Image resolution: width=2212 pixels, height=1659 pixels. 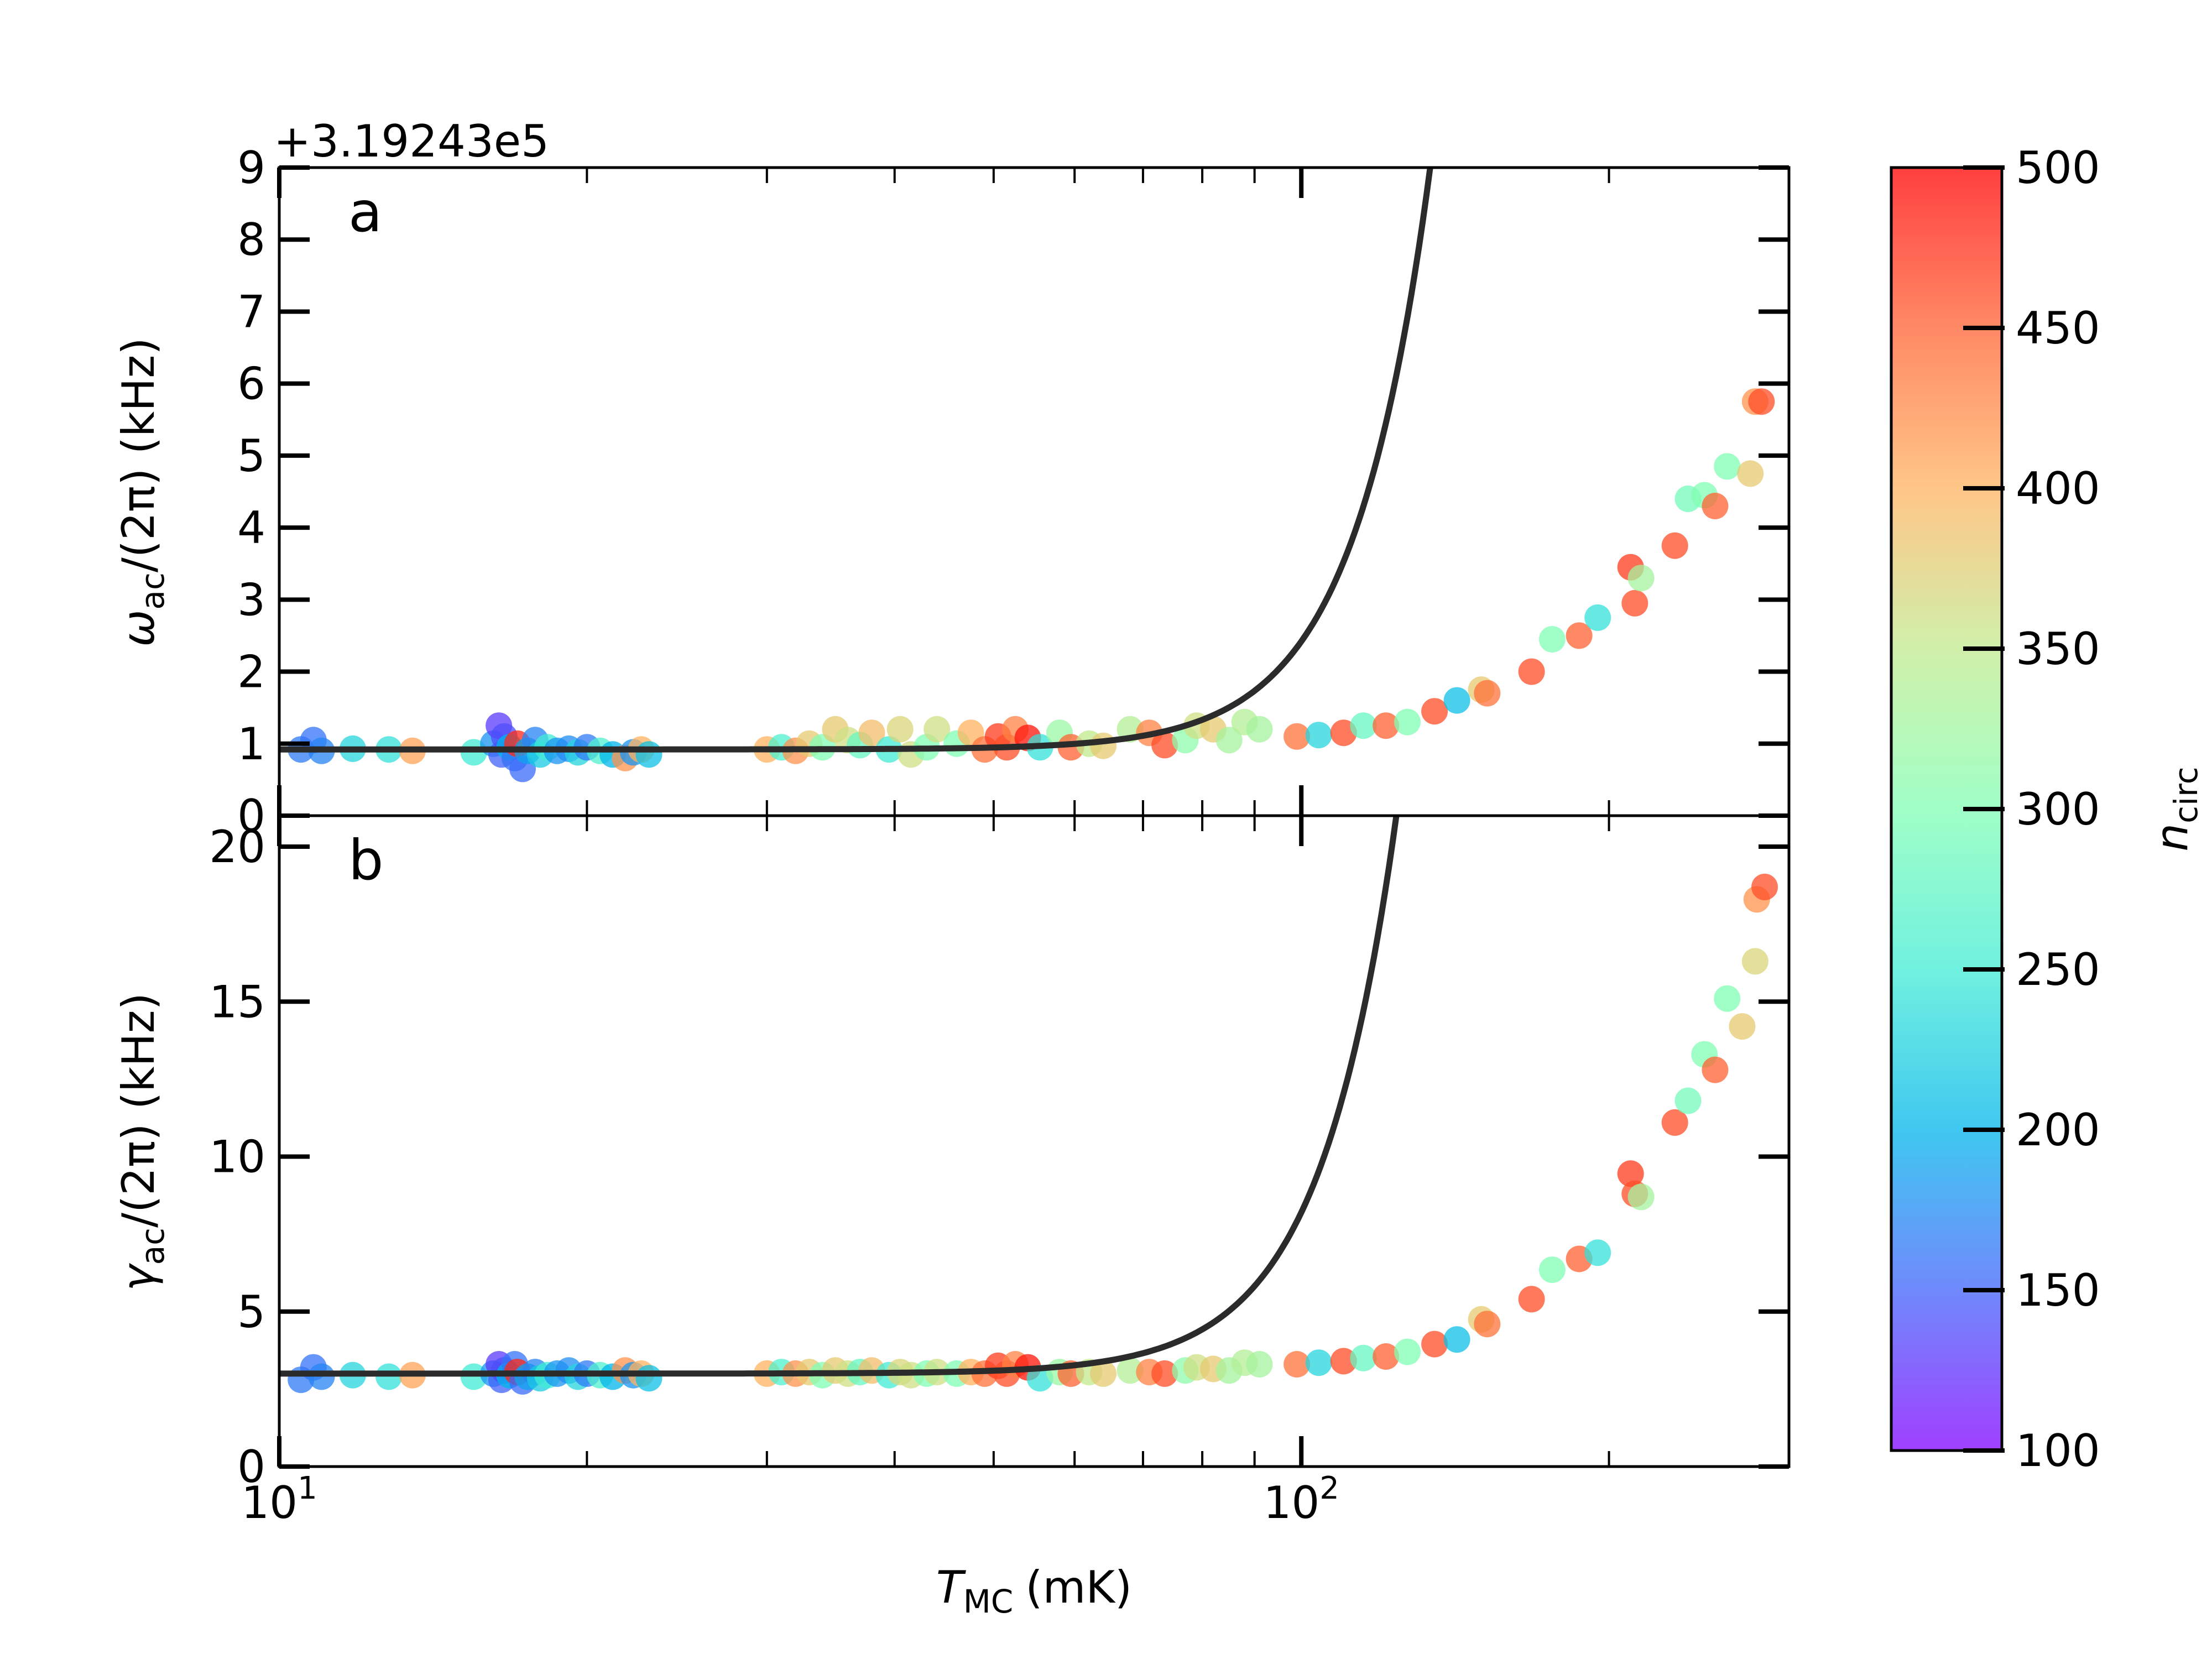 I want to click on colorbar-tick-label: 150, so click(x=2058, y=1291).